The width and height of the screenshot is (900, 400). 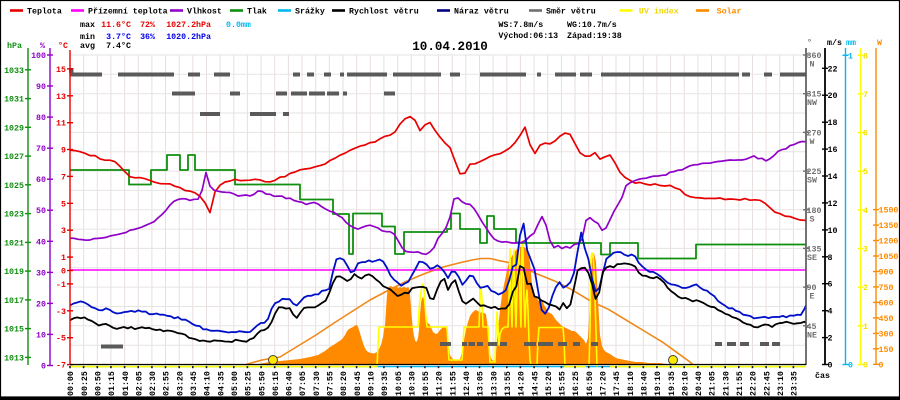 I want to click on svg-text: 20:10, so click(x=685, y=383).